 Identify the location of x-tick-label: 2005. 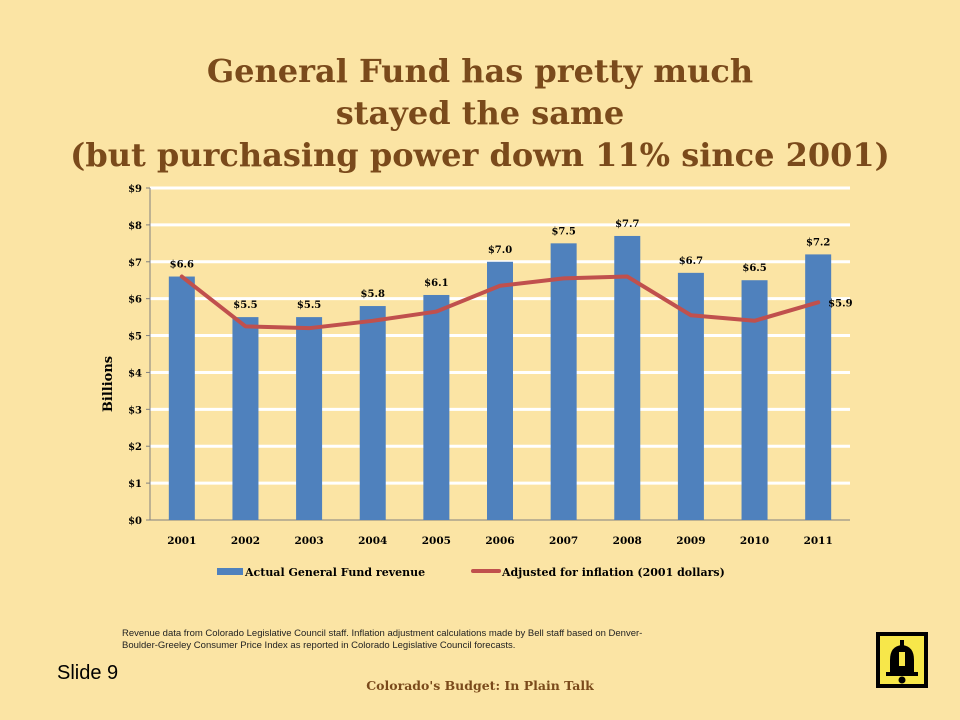
(436, 541).